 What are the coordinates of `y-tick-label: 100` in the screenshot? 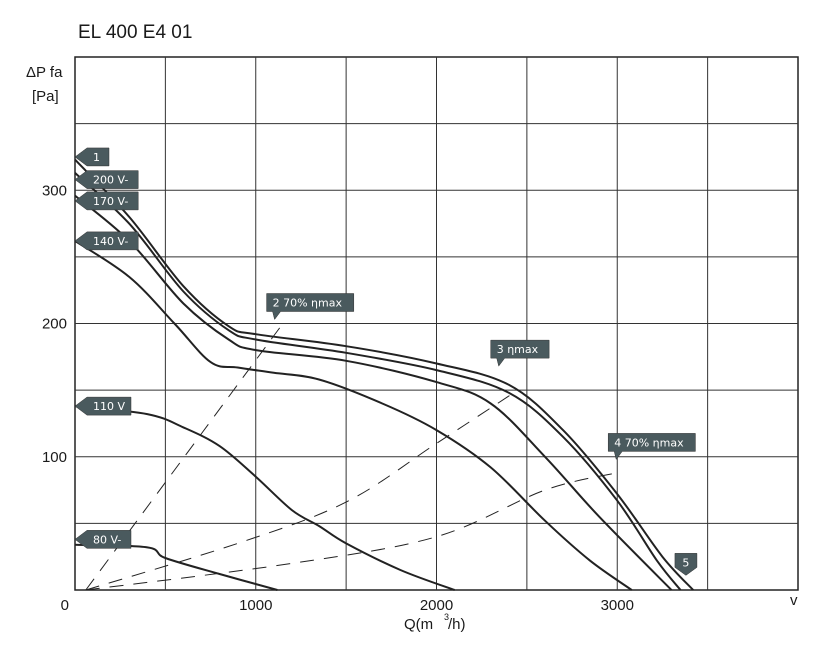 It's located at (54, 457).